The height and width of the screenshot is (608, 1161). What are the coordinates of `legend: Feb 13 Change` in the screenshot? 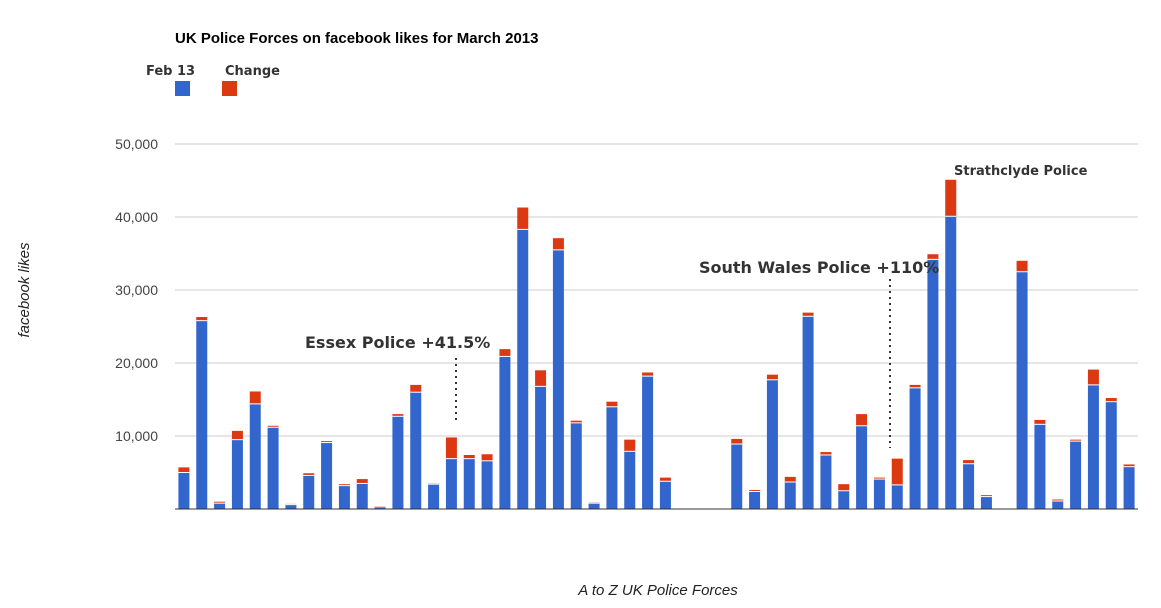 It's located at (213, 80).